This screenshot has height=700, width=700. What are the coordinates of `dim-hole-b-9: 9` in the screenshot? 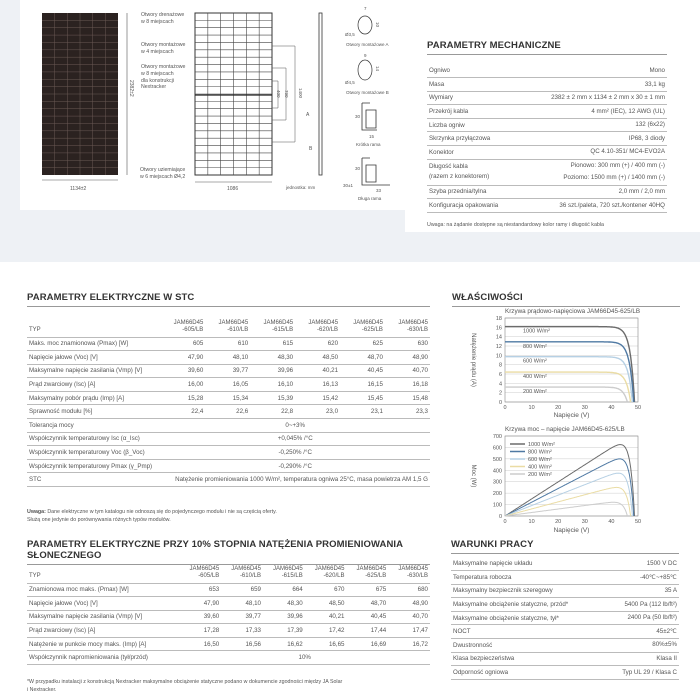 It's located at (365, 55).